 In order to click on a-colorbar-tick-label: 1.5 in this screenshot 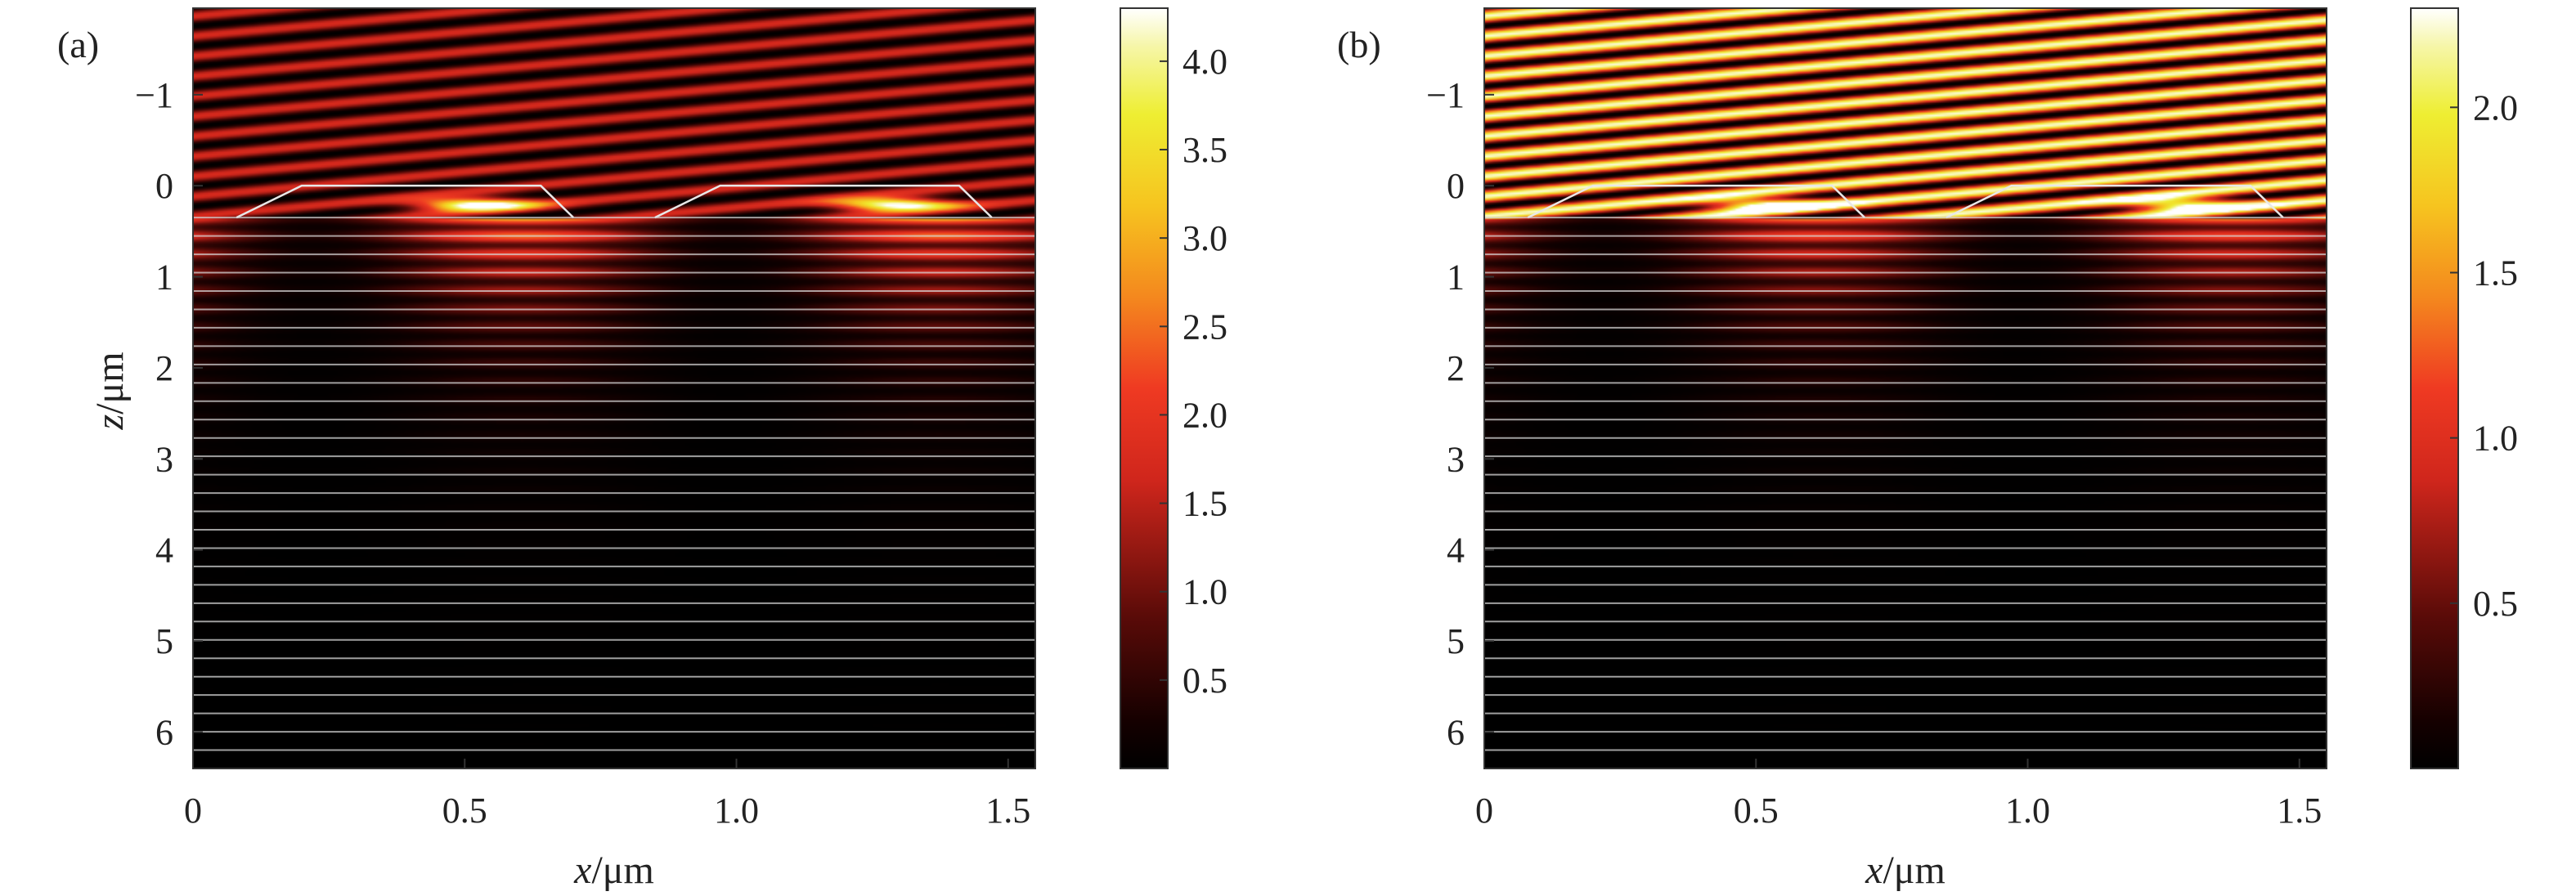, I will do `click(1205, 504)`.